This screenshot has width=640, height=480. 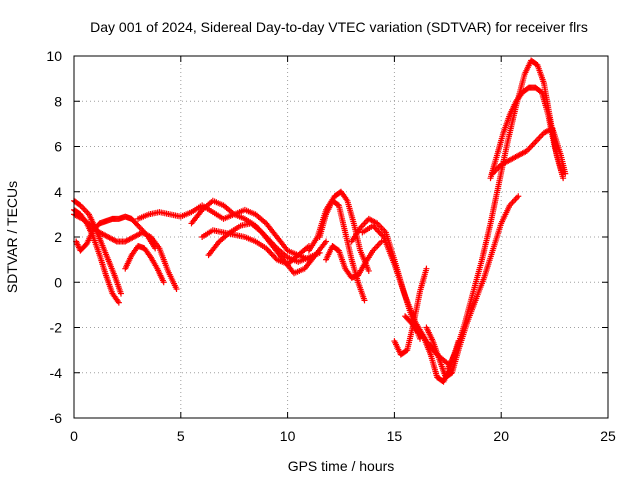 What do you see at coordinates (58, 147) in the screenshot?
I see `y-tick-label: 6` at bounding box center [58, 147].